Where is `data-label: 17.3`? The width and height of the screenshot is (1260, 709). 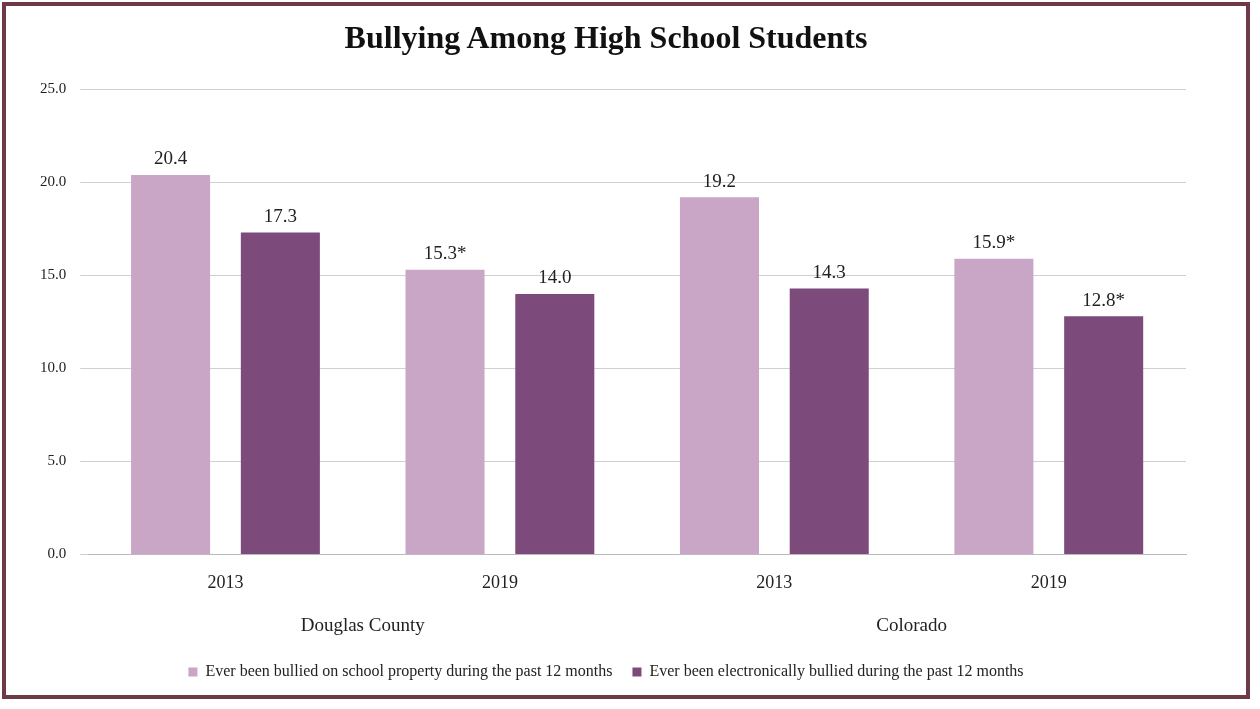 data-label: 17.3 is located at coordinates (280, 216).